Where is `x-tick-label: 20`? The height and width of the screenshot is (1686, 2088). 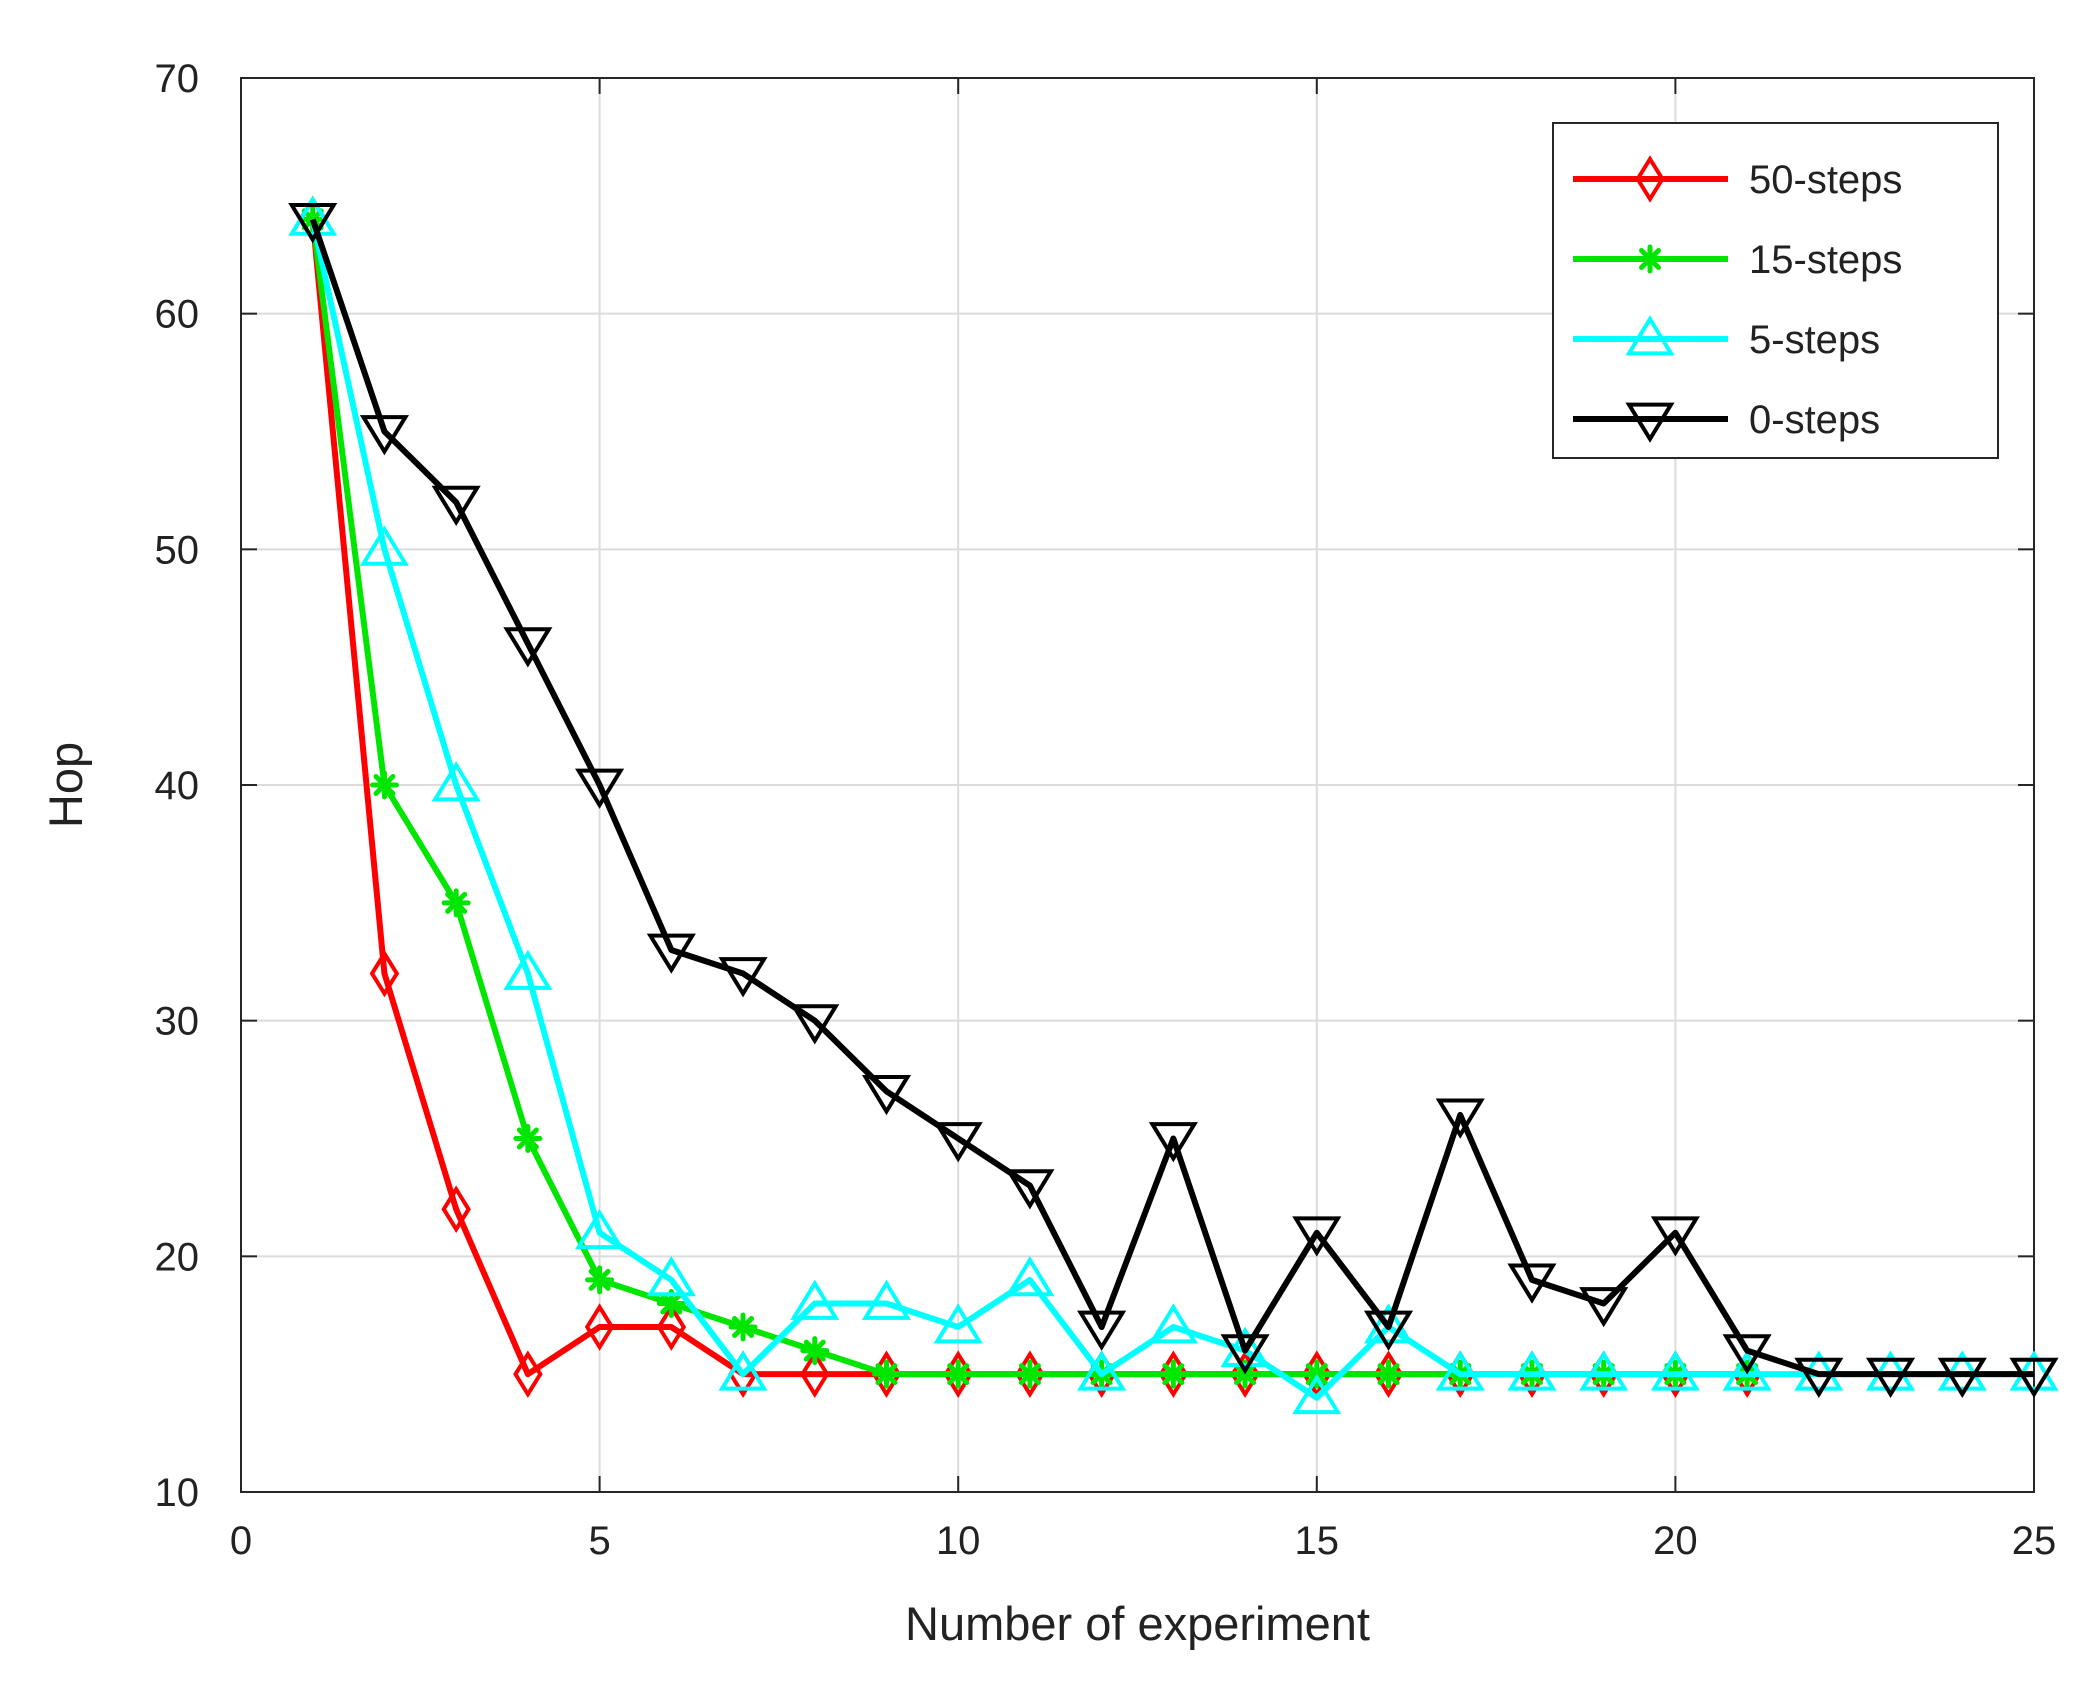
x-tick-label: 20 is located at coordinates (1675, 1541).